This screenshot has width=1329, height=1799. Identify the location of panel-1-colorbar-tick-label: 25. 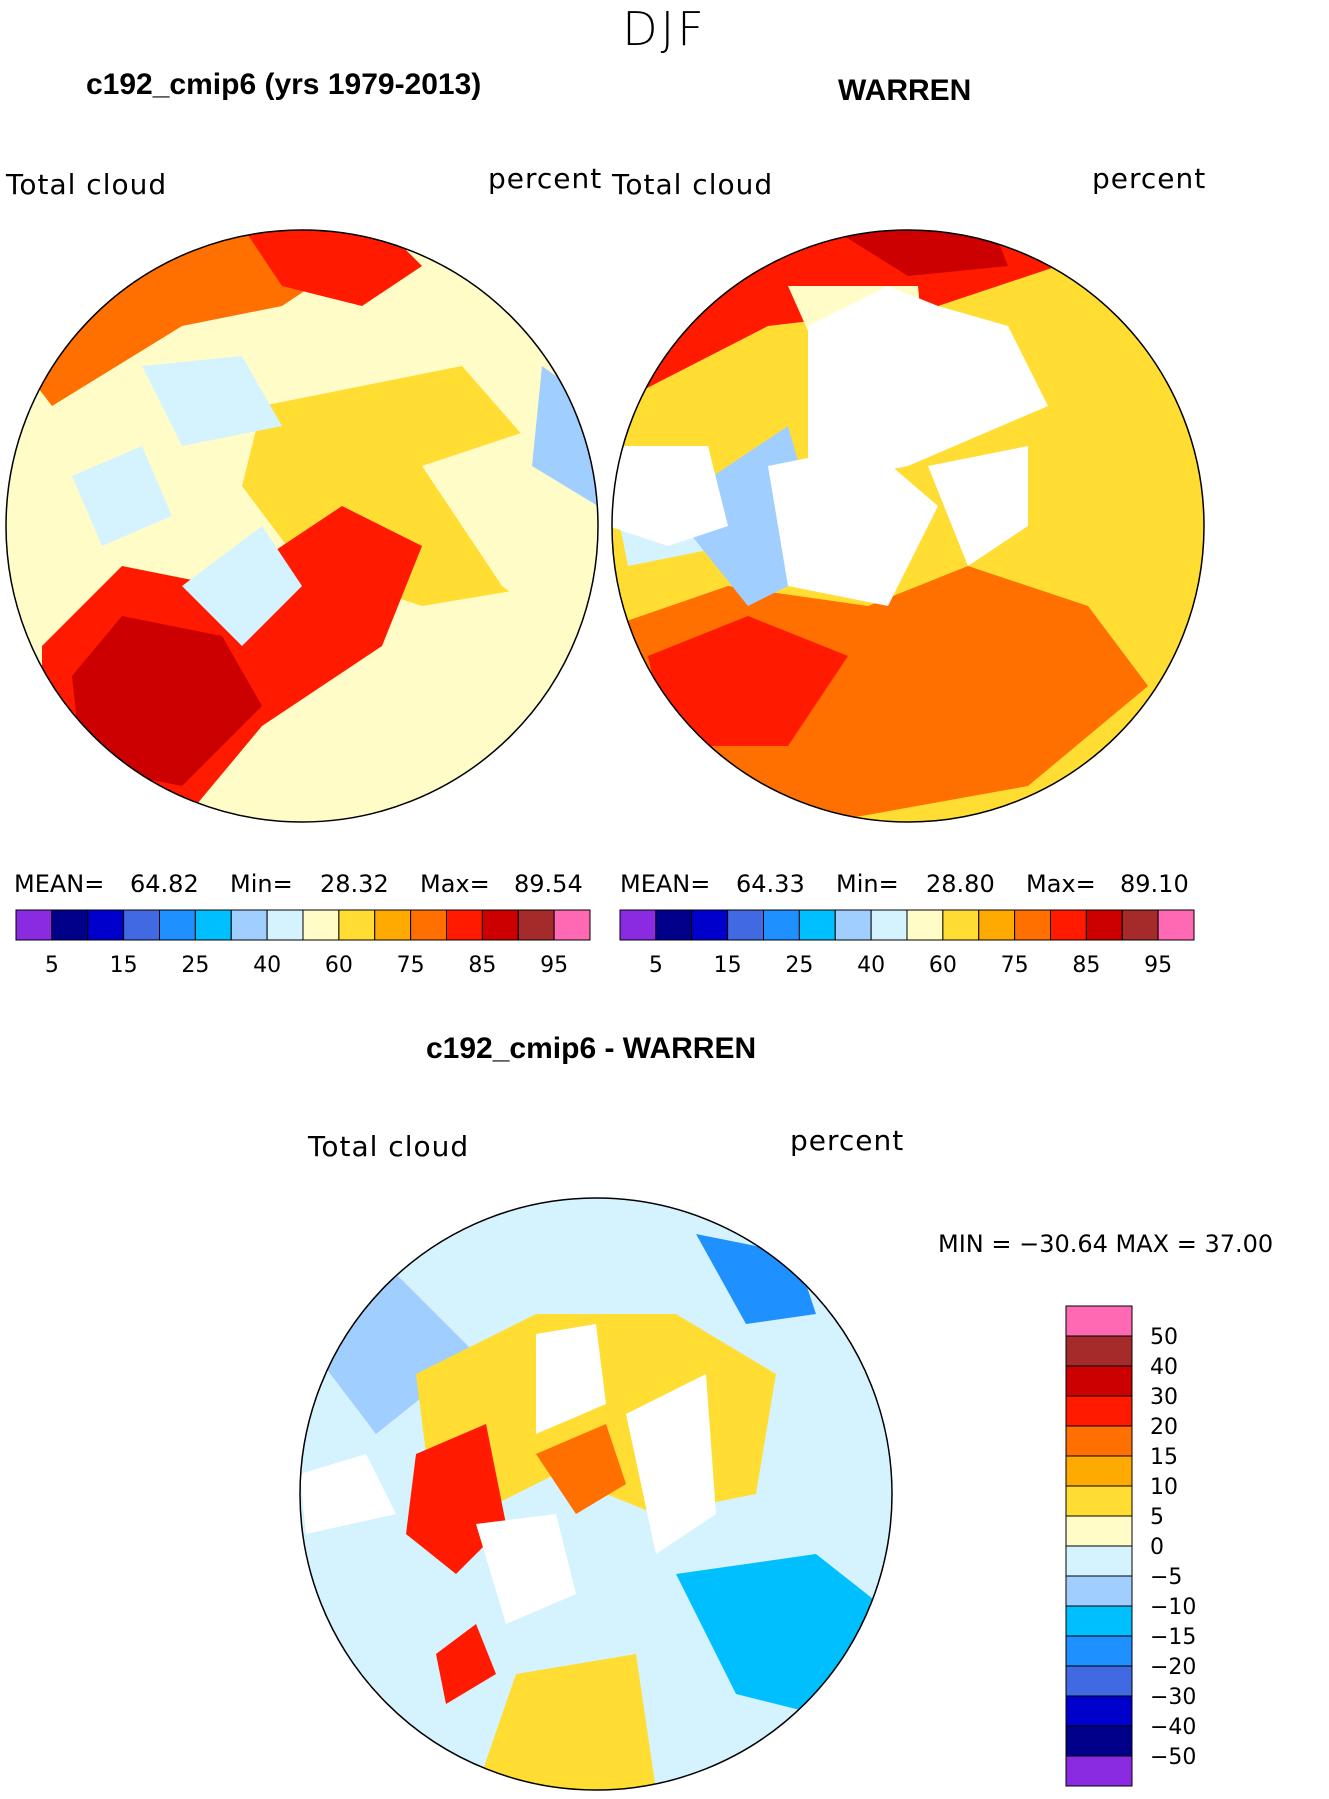
(195, 965).